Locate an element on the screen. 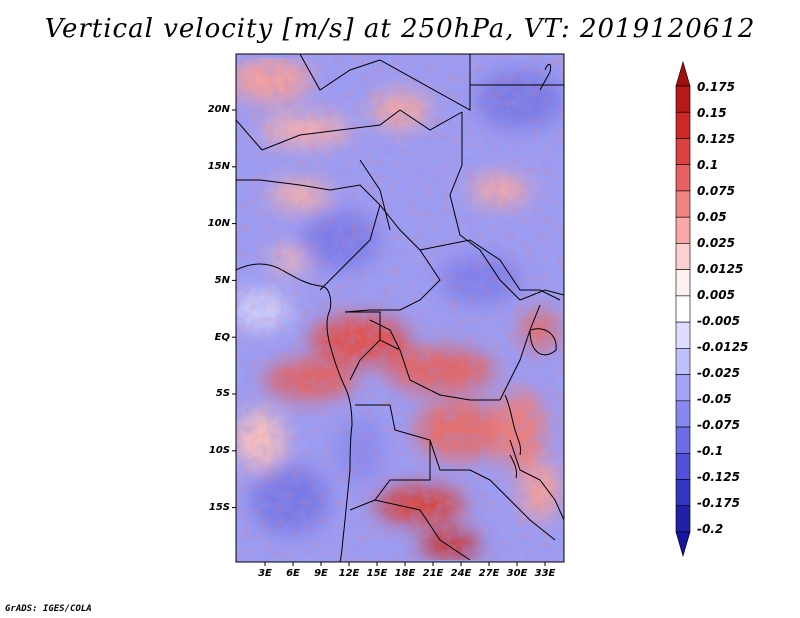  colorbar-label: 0.05 is located at coordinates (712, 217).